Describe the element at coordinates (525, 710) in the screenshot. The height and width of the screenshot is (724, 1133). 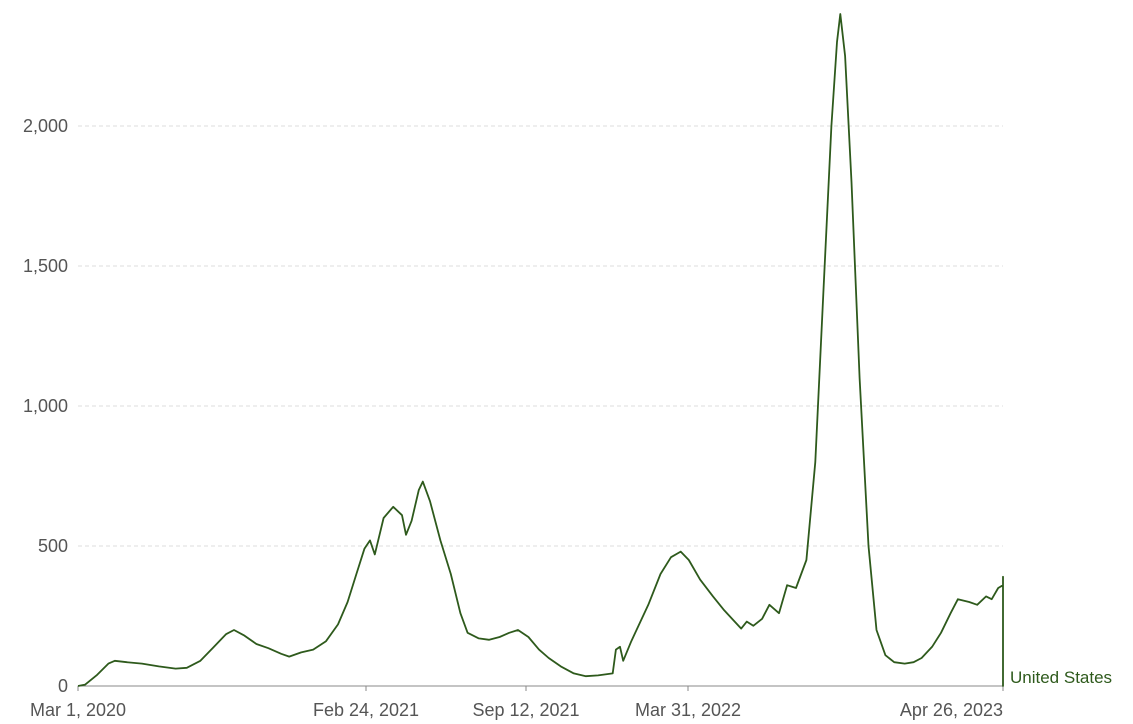
I see `x-tick-label: Sep 12, 2021` at that location.